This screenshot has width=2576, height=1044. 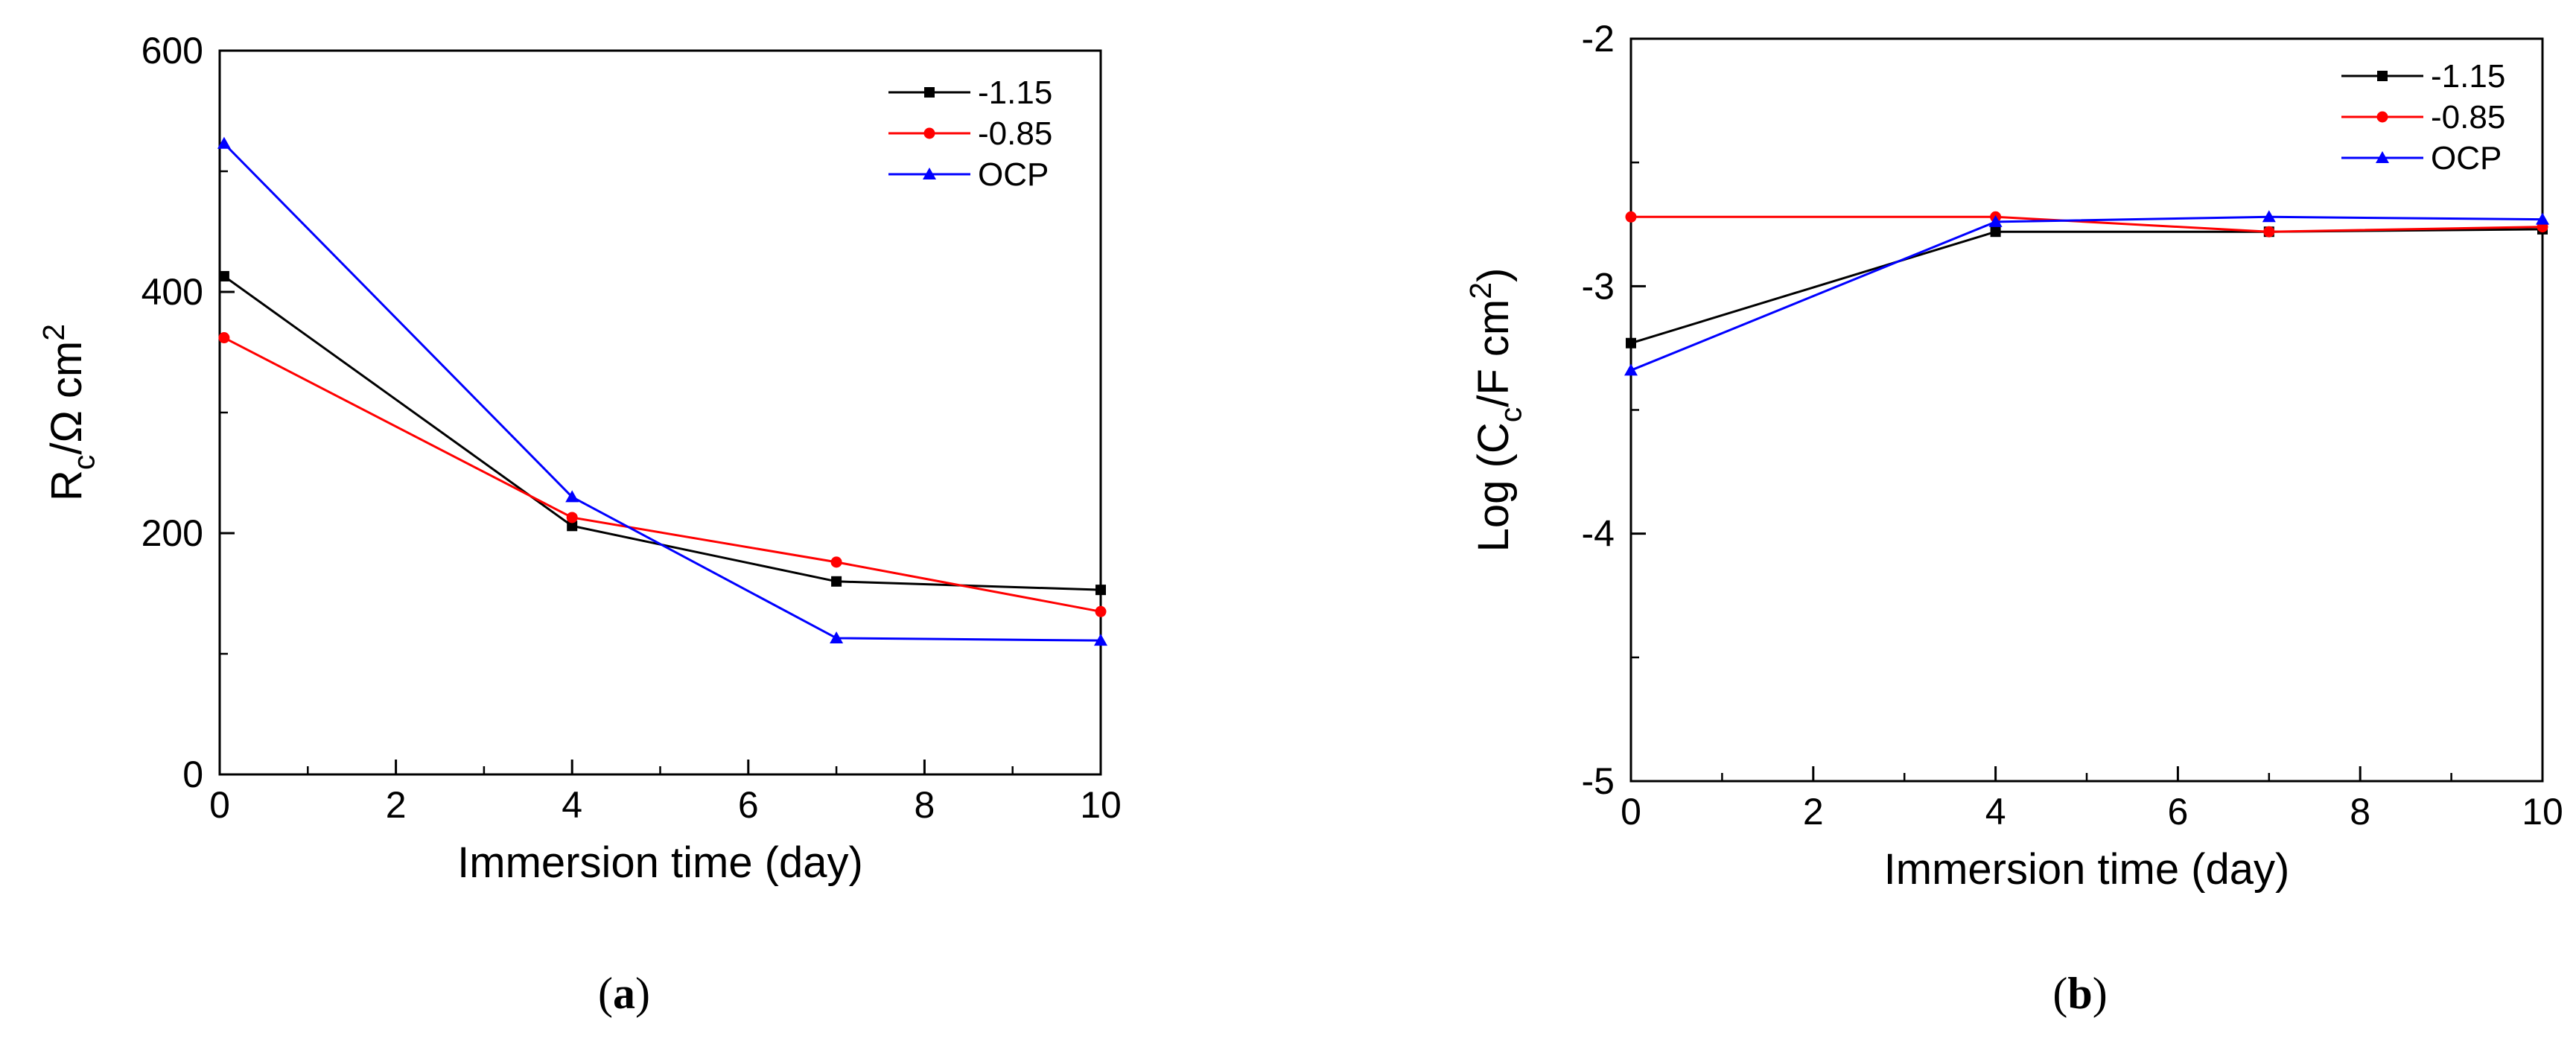 What do you see at coordinates (1598, 286) in the screenshot?
I see `y-tick-label: -3` at bounding box center [1598, 286].